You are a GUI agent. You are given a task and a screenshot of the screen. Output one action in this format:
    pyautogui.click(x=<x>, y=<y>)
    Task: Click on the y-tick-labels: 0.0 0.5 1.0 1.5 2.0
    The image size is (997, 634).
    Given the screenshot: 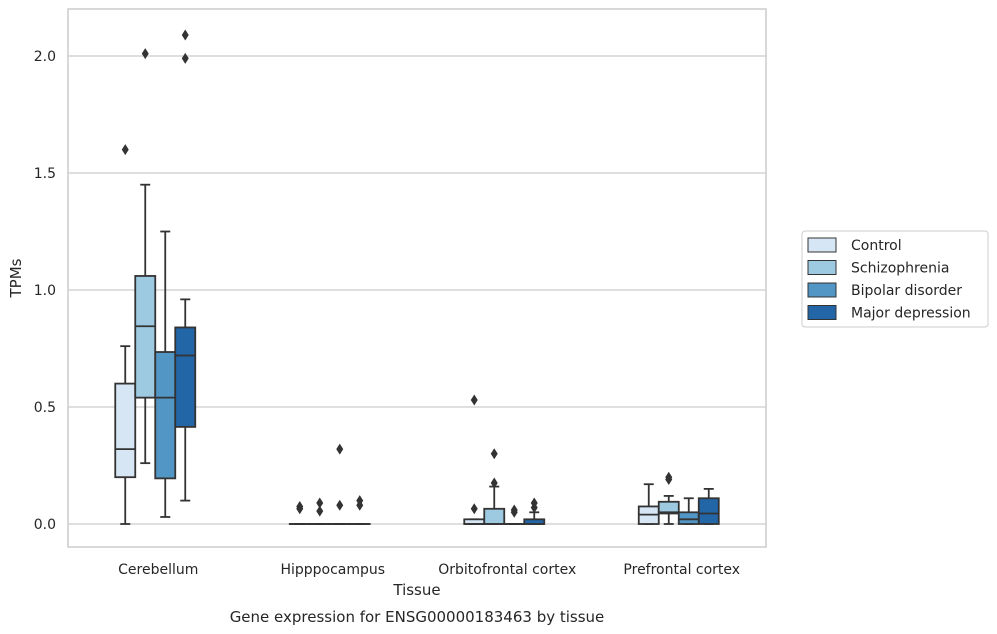 What is the action you would take?
    pyautogui.click(x=45, y=291)
    